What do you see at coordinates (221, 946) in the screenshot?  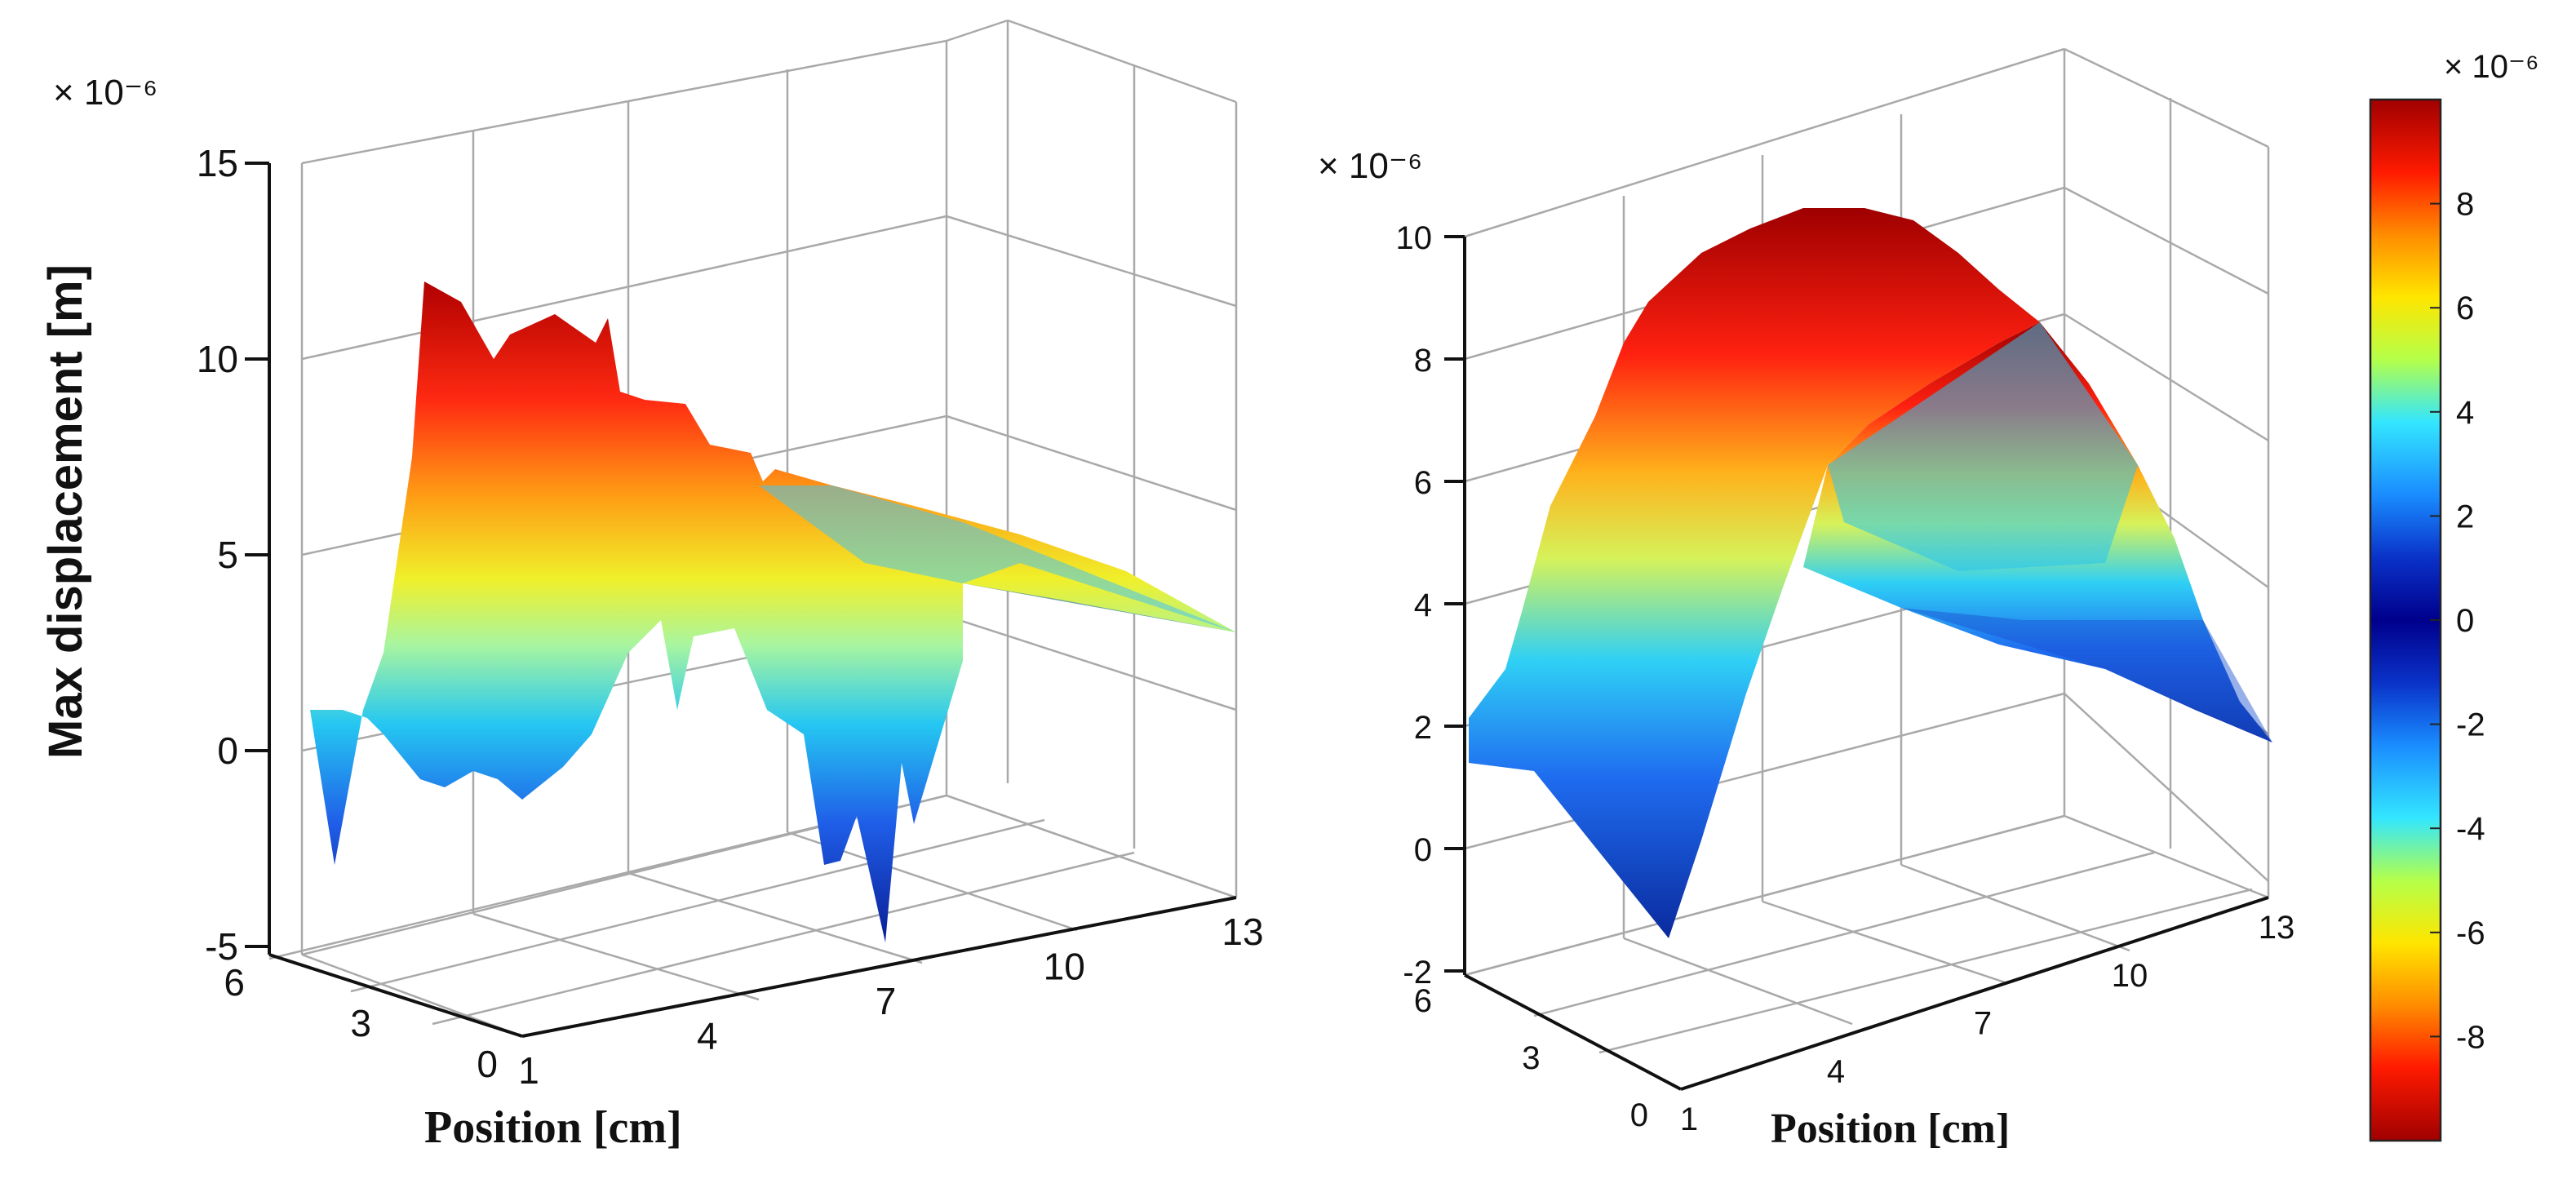 I see `left-z-tick-label: -5` at bounding box center [221, 946].